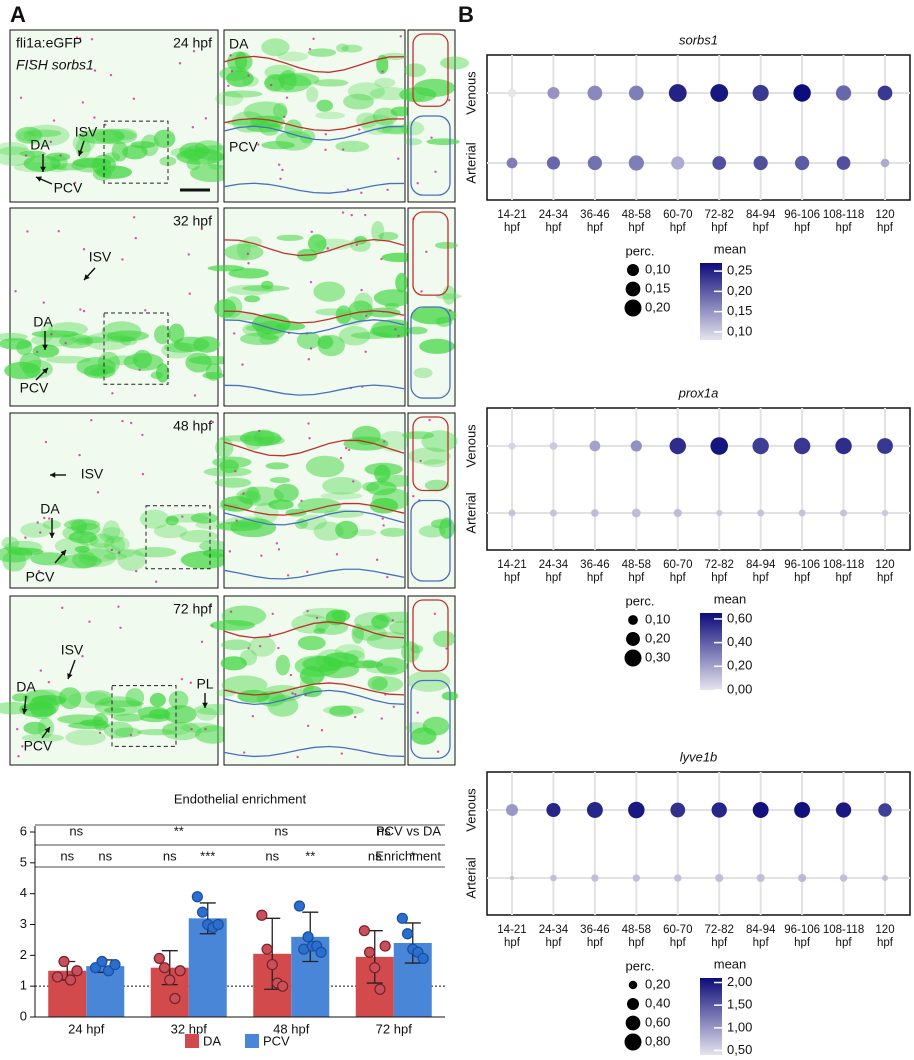 This screenshot has width=914, height=1060. What do you see at coordinates (207, 967) in the screenshot?
I see `bar` at bounding box center [207, 967].